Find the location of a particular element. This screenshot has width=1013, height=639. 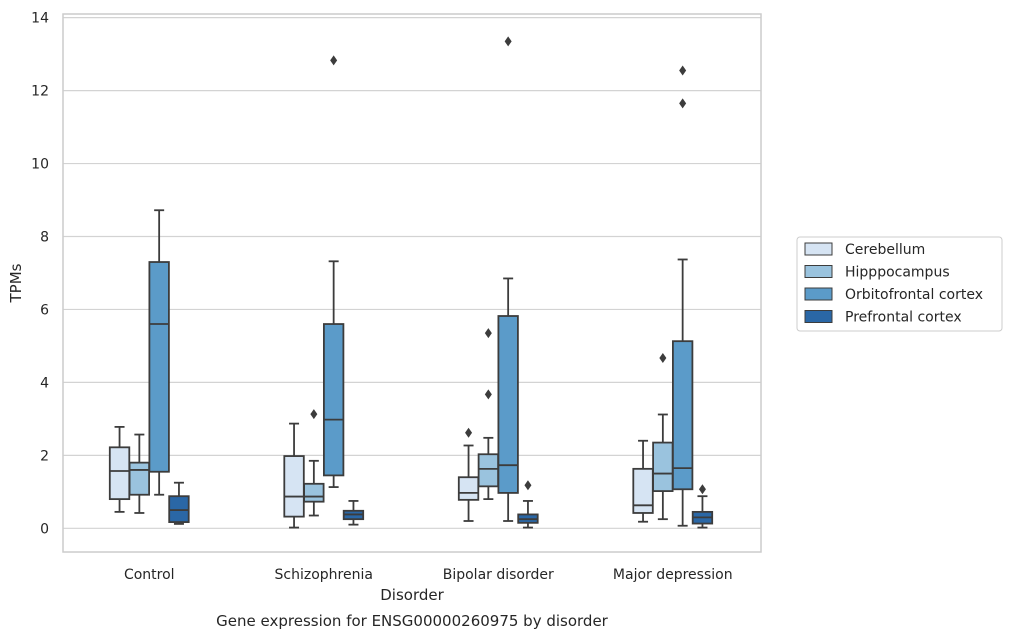

legend-label: Prefrontal cortex is located at coordinates (903, 318).